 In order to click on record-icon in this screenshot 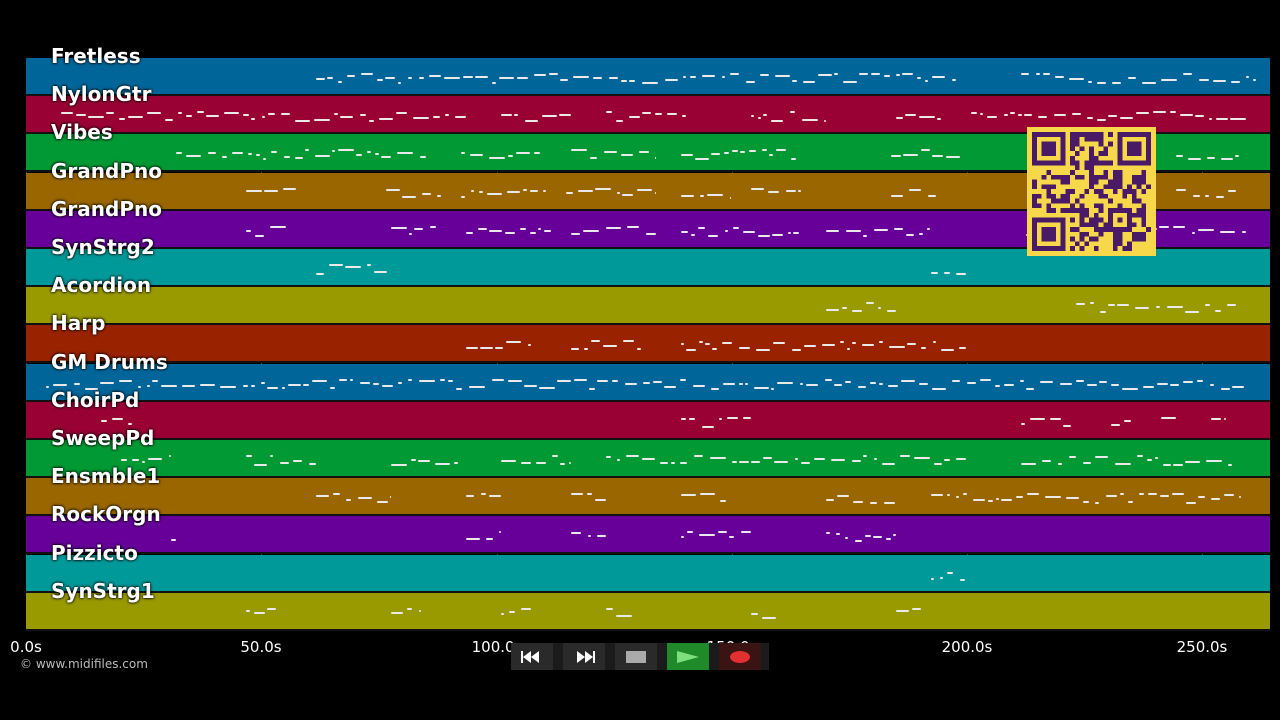, I will do `click(740, 656)`.